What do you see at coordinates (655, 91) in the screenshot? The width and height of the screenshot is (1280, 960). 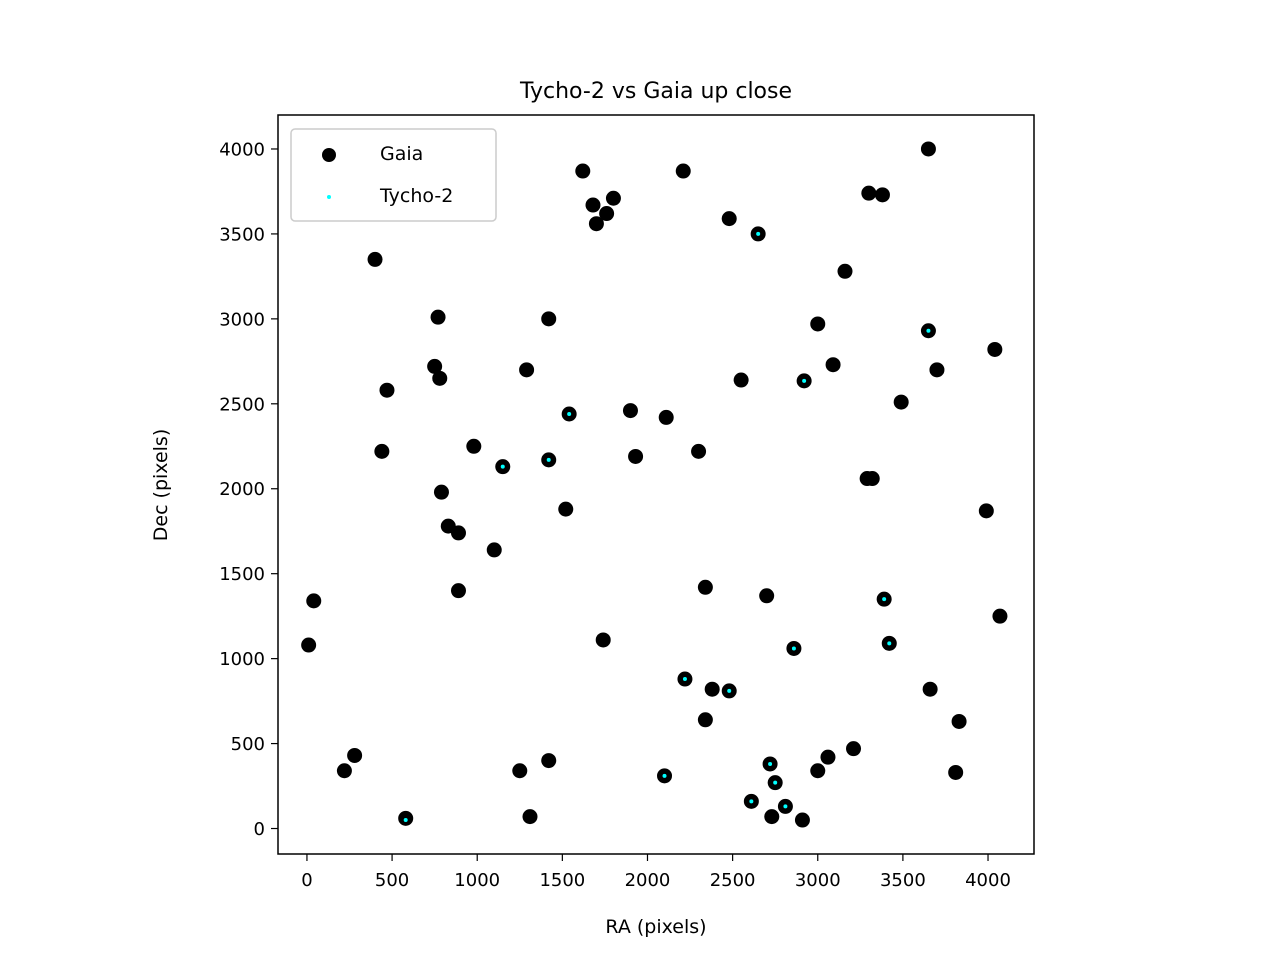 I see `chart-title: Tycho-2 vs Gaia up close` at bounding box center [655, 91].